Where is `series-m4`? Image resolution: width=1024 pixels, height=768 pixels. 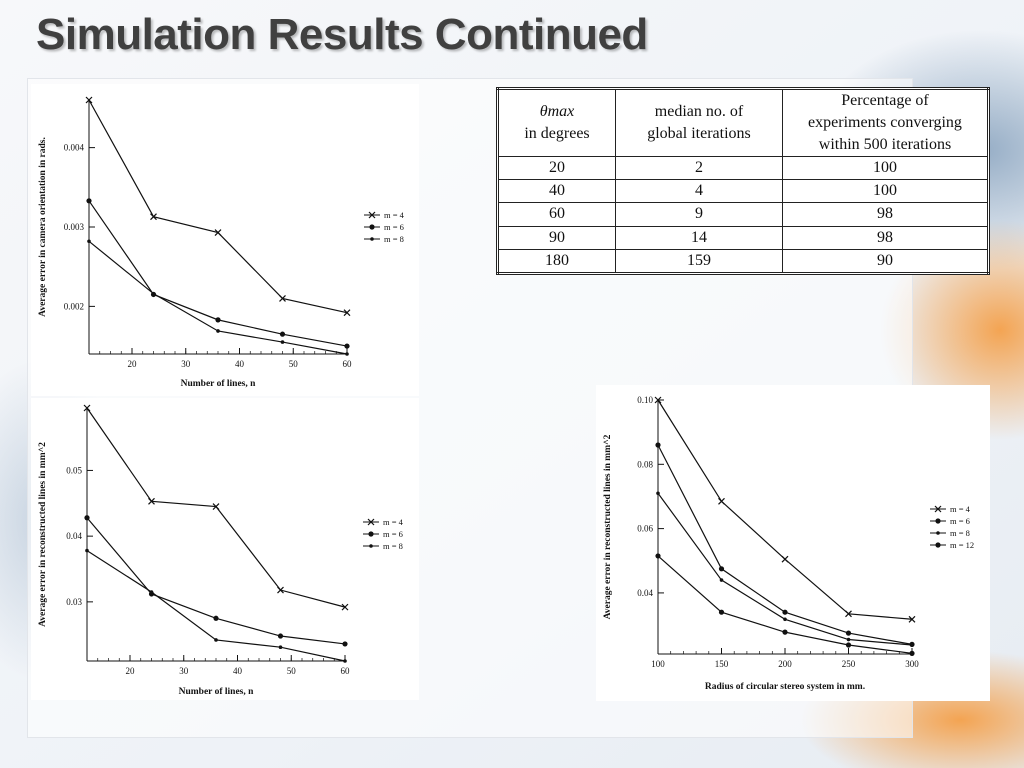 series-m4 is located at coordinates (216, 507).